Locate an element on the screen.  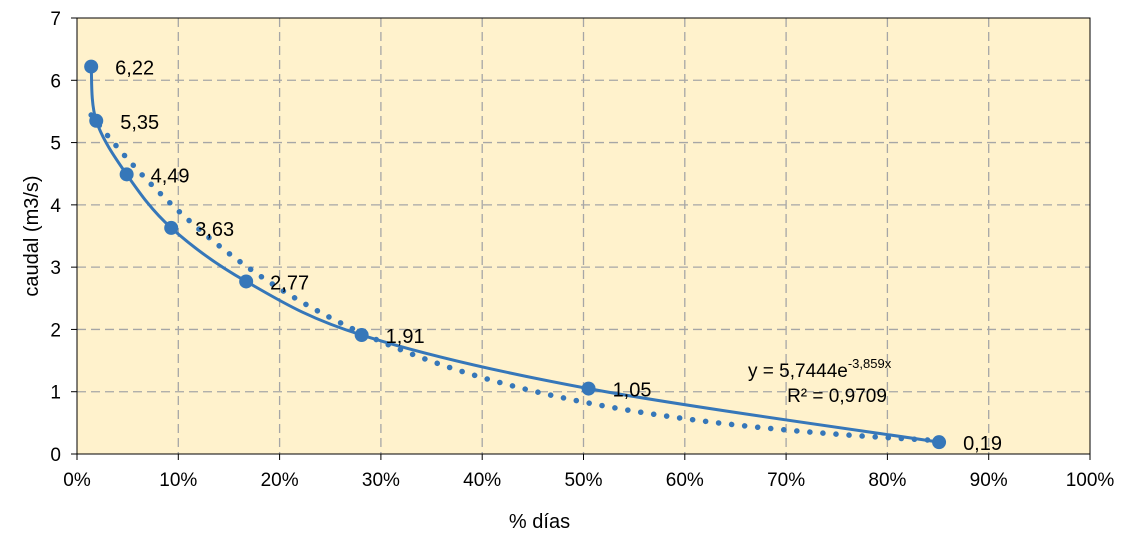
data-label: 3,63 is located at coordinates (214, 230).